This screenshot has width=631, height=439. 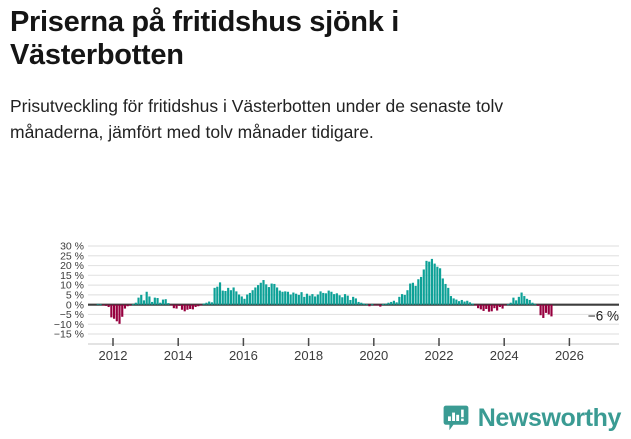 What do you see at coordinates (69, 325) in the screenshot?
I see `y-axis-tick-label: −10 %` at bounding box center [69, 325].